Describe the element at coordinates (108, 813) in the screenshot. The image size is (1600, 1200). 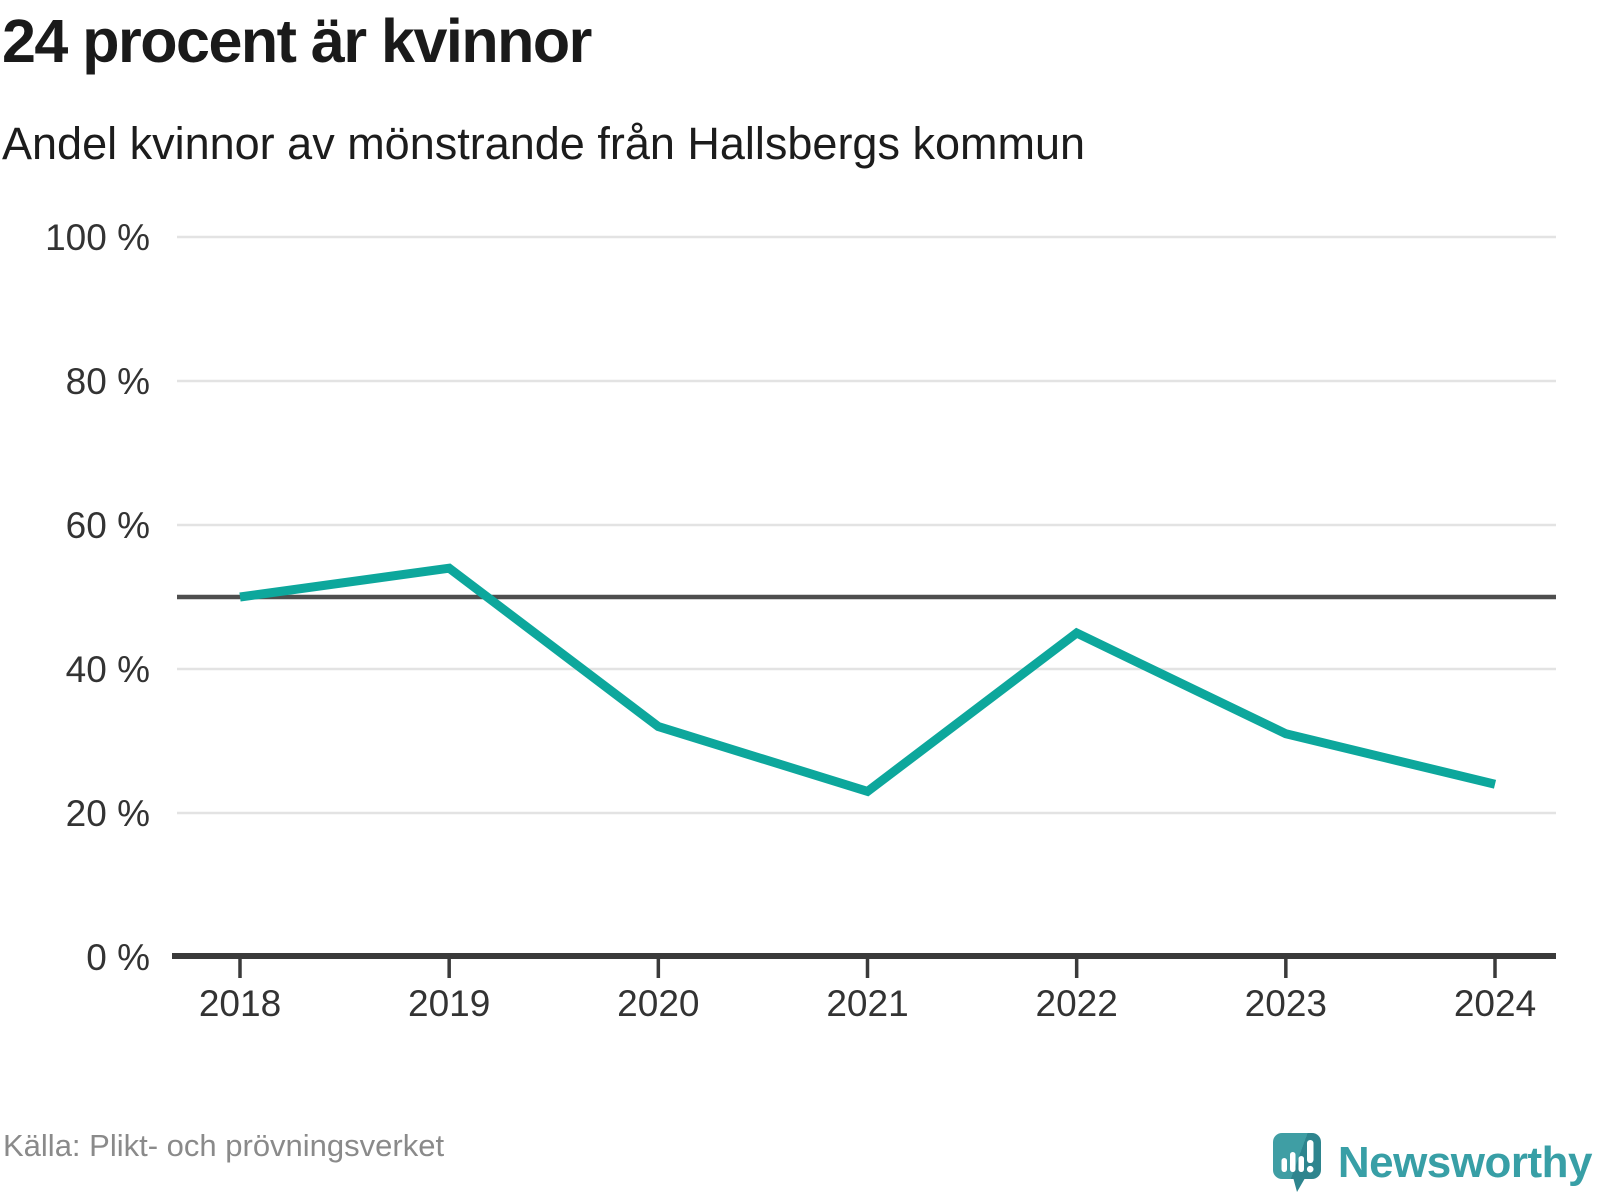
I see `y-axis-label: 20 %` at that location.